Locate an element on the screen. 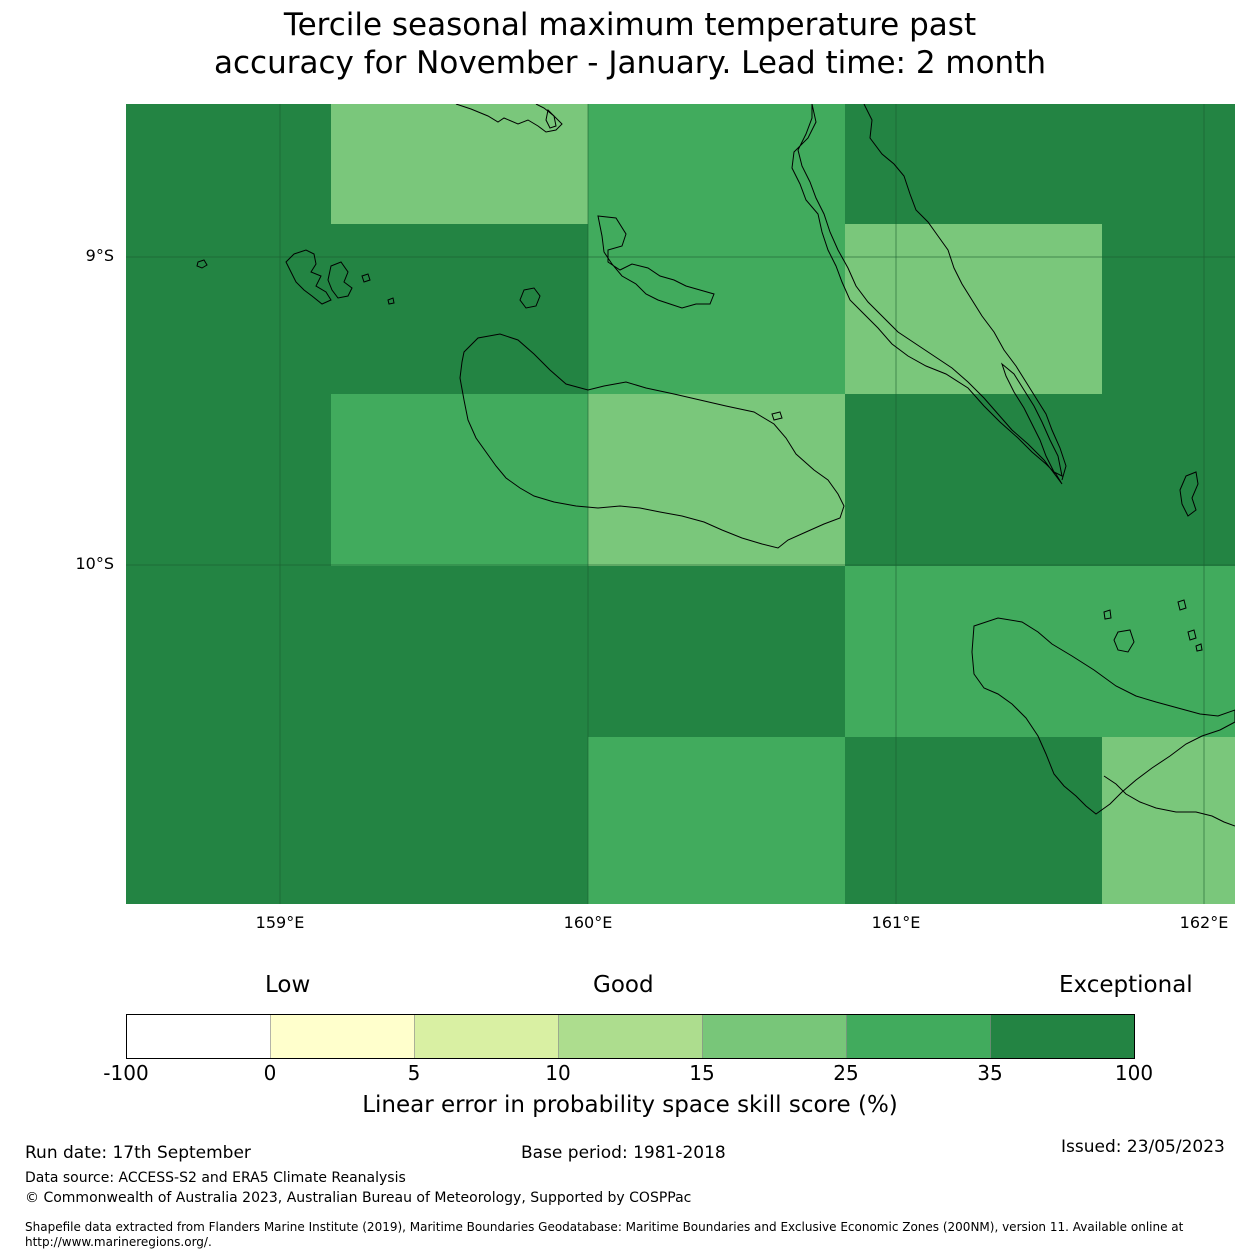 The height and width of the screenshot is (1260, 1260). lat-label-10s: 10°S is located at coordinates (94, 563).